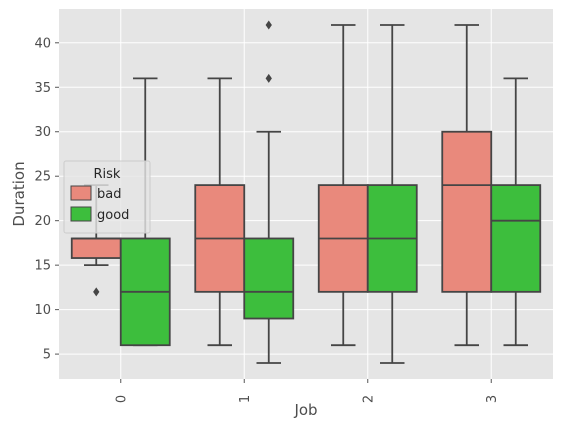  Describe the element at coordinates (47, 355) in the screenshot. I see `y-tick-label-5: 5` at that location.